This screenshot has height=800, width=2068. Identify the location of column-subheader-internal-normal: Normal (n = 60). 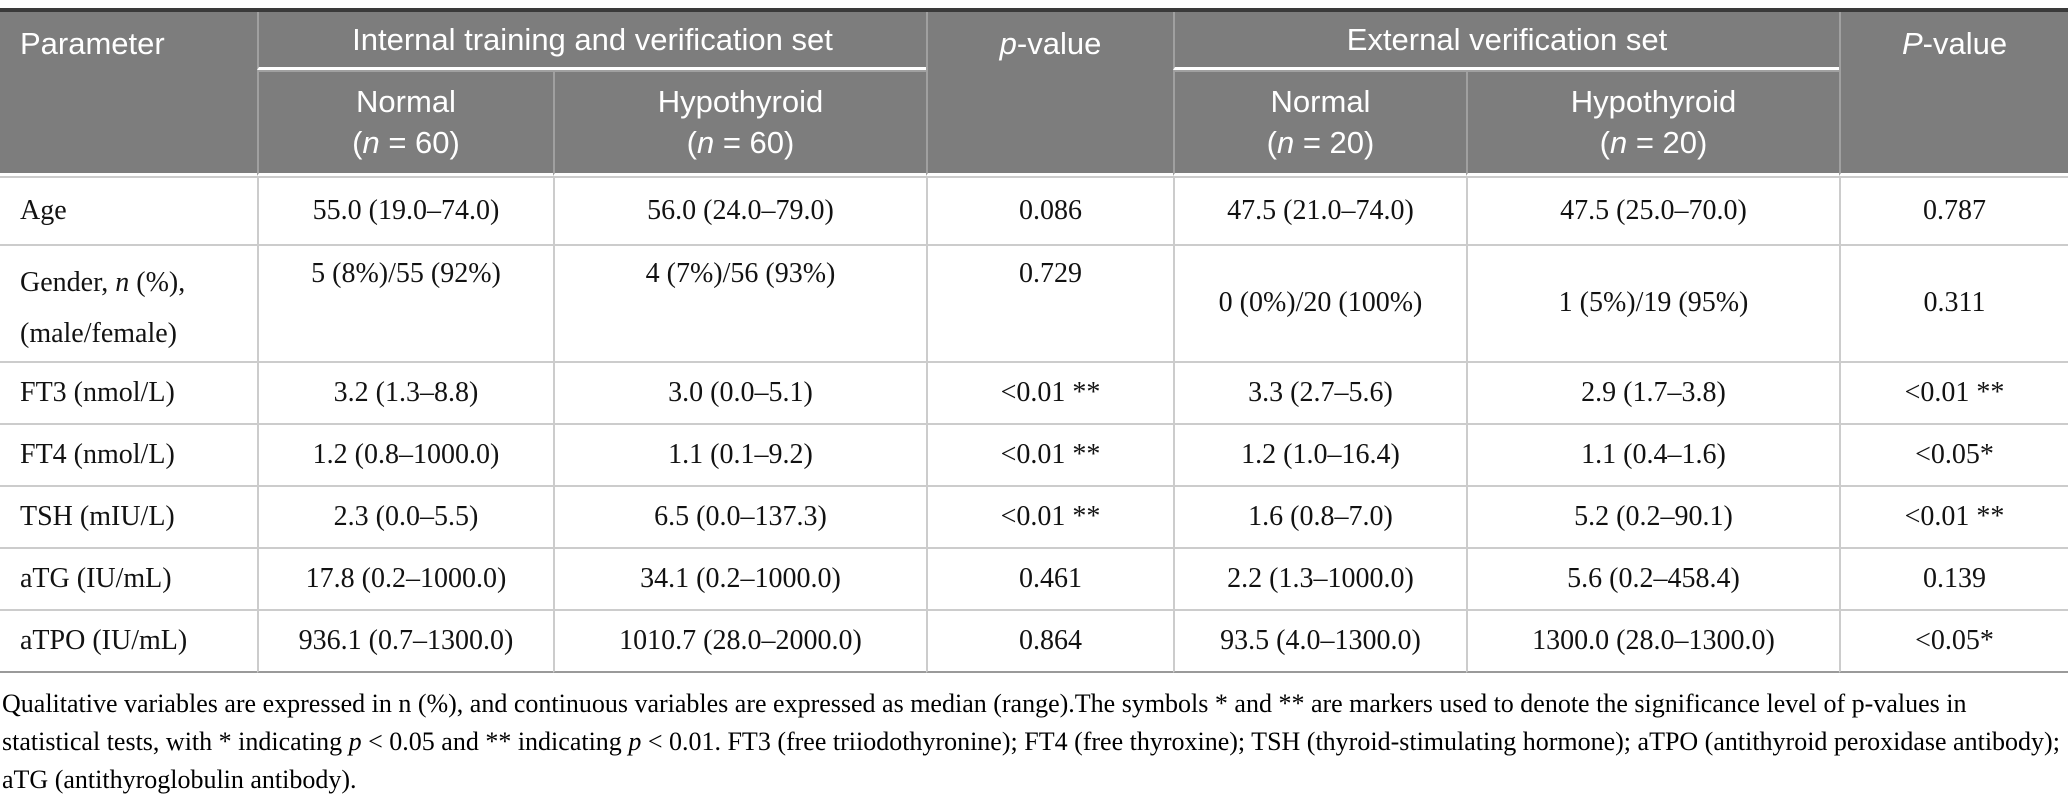
(405, 123).